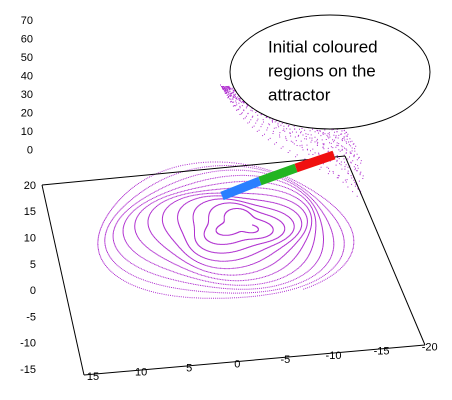 The height and width of the screenshot is (400, 452). What do you see at coordinates (33, 265) in the screenshot?
I see `y-tick-label: 5` at bounding box center [33, 265].